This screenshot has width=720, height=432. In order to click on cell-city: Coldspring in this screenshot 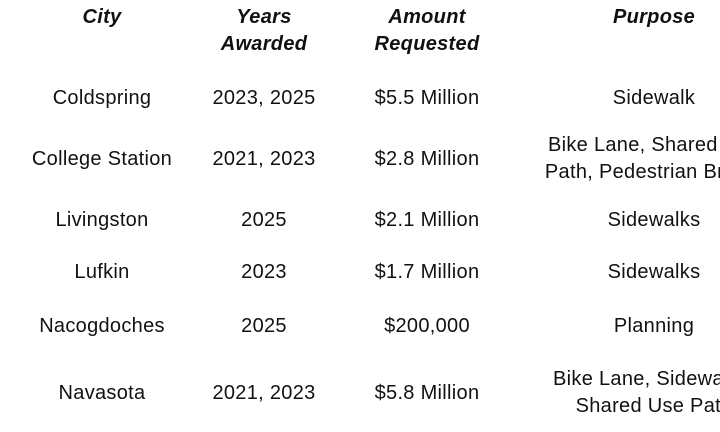, I will do `click(102, 97)`.